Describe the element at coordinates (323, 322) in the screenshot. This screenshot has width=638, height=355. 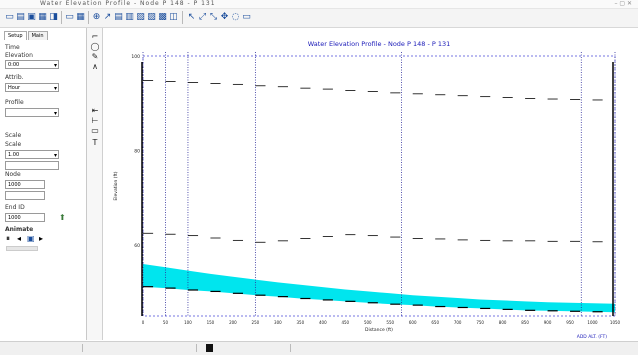
I see `x-tick-label: 400` at that location.